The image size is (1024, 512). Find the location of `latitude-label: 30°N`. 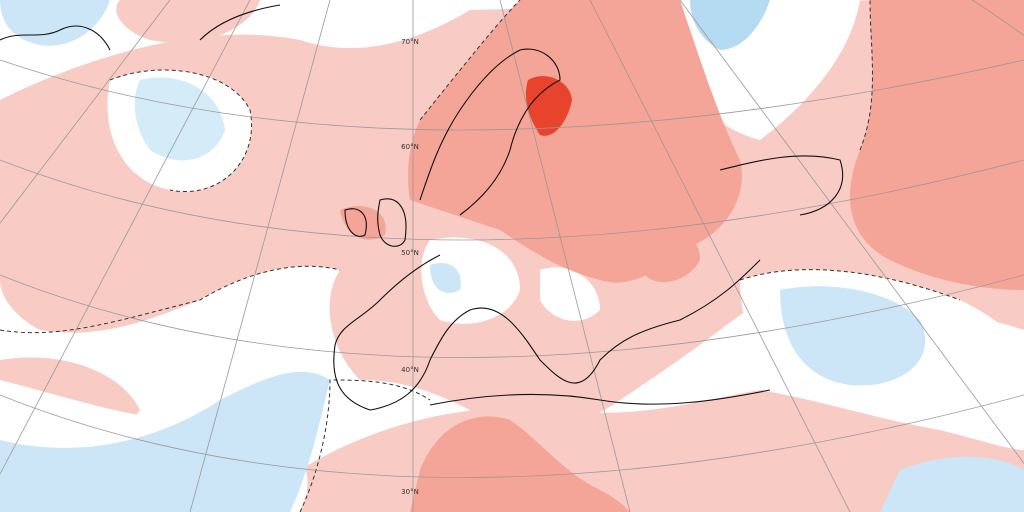

latitude-label: 30°N is located at coordinates (410, 492).